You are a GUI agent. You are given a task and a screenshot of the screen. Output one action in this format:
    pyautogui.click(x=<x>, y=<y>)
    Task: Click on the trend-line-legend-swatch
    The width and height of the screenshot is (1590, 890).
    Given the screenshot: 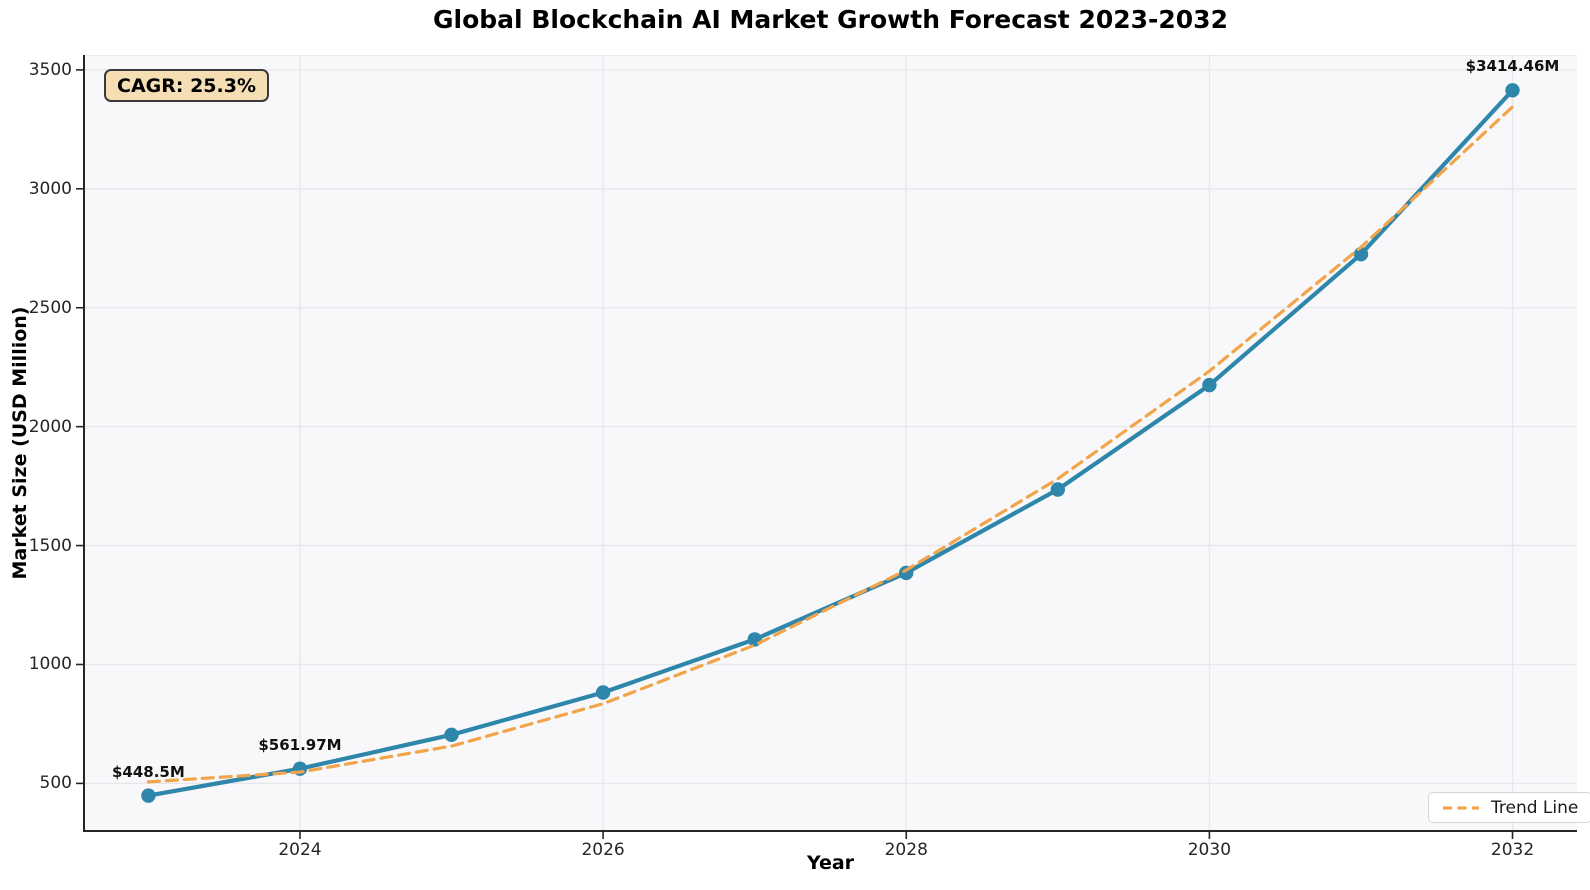 What is the action you would take?
    pyautogui.click(x=1461, y=807)
    